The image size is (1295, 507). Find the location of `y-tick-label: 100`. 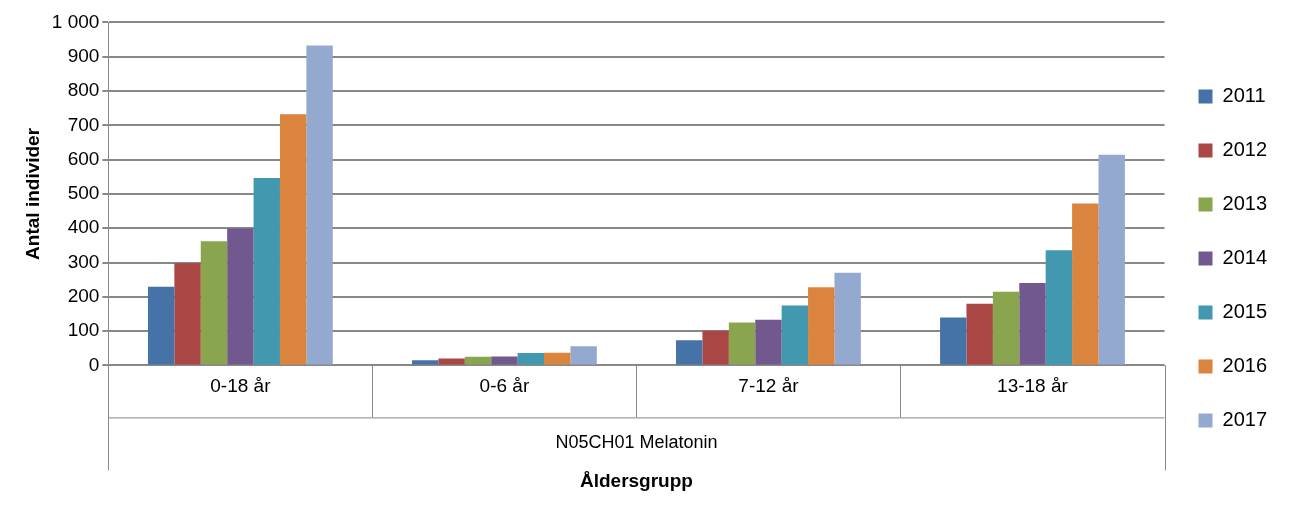

y-tick-label: 100 is located at coordinates (83, 330).